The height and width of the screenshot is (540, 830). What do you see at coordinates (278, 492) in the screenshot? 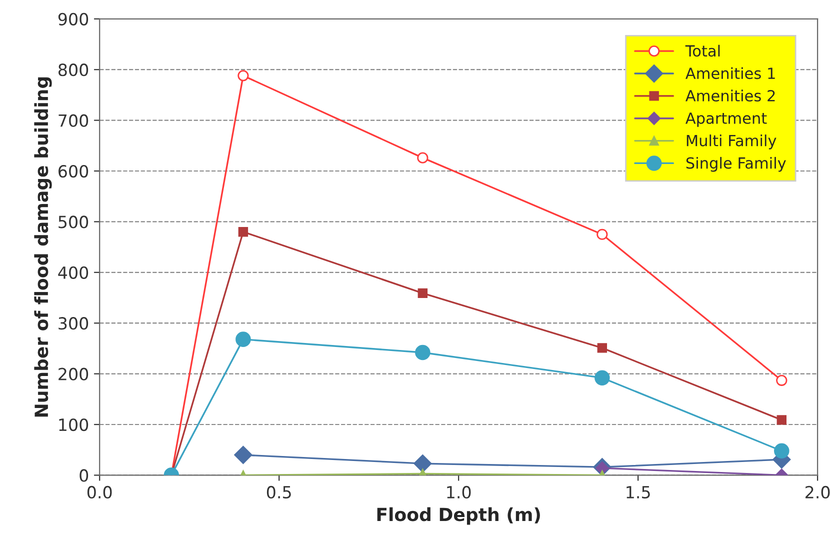
I see `x-tick-label: 0.5` at bounding box center [278, 492].